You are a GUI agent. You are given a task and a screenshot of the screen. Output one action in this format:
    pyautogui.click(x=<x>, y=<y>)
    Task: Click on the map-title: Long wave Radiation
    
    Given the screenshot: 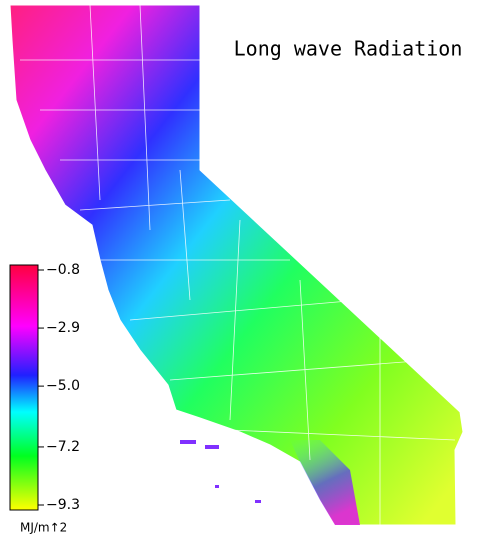 What is the action you would take?
    pyautogui.click(x=348, y=49)
    